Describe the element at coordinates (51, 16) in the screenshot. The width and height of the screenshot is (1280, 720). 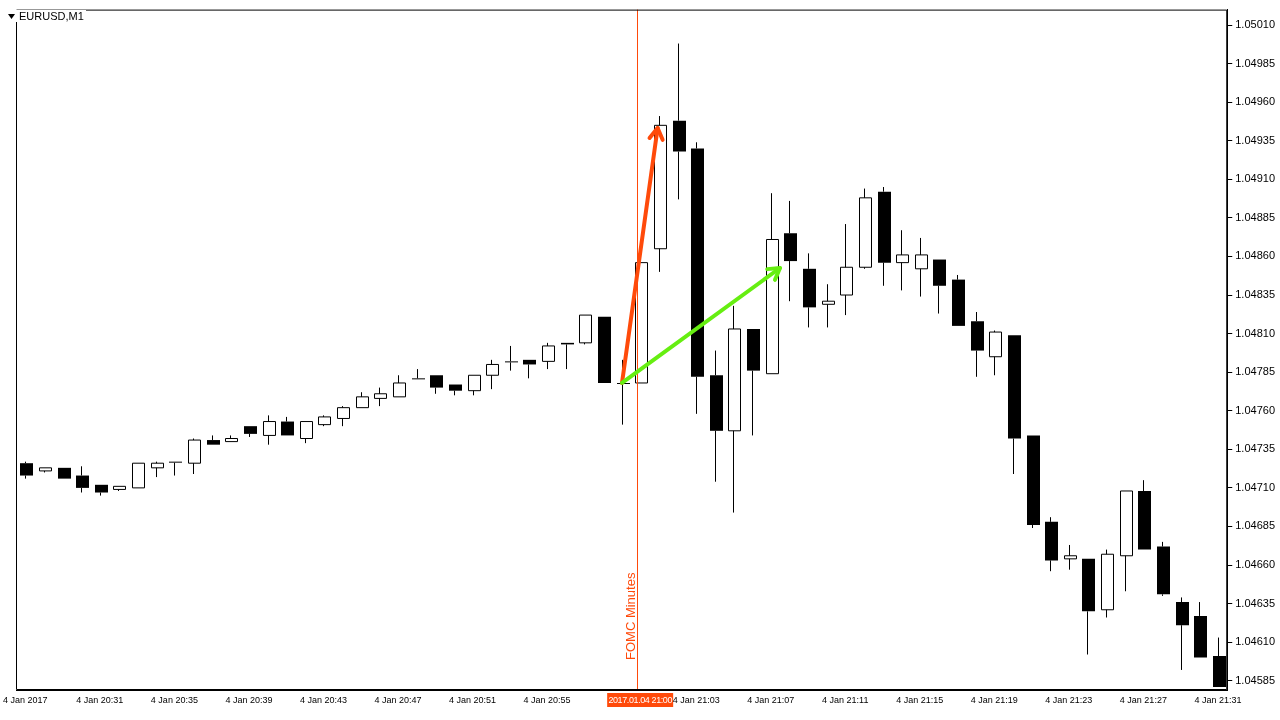
I see `chart-title: EURUSD,M1` at that location.